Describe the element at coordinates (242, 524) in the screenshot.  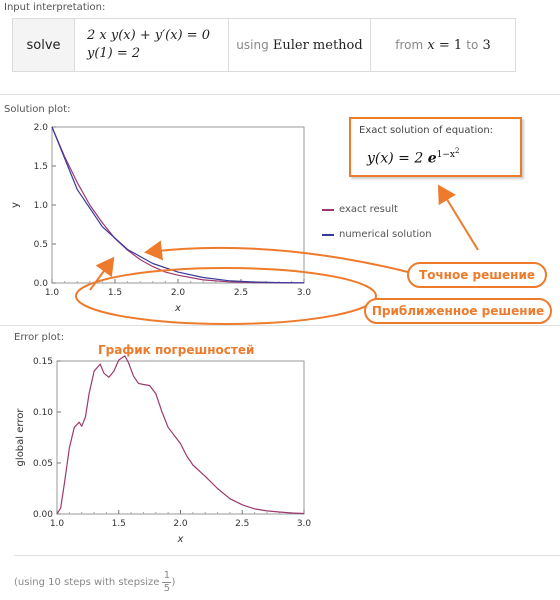
I see `error-x-tick-label: 2.5` at that location.